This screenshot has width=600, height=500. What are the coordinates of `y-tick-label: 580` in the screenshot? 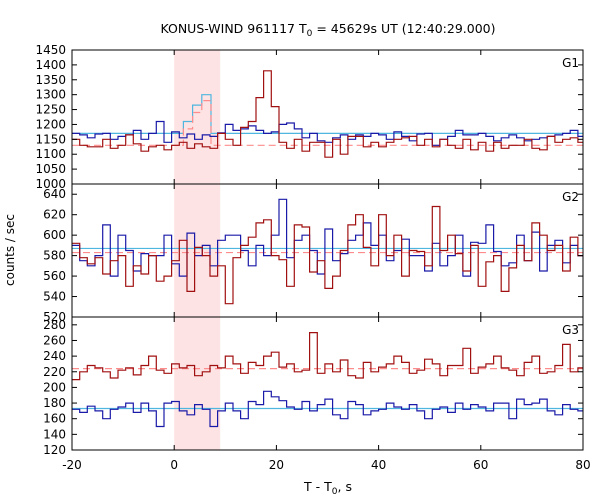 It's located at (54, 256).